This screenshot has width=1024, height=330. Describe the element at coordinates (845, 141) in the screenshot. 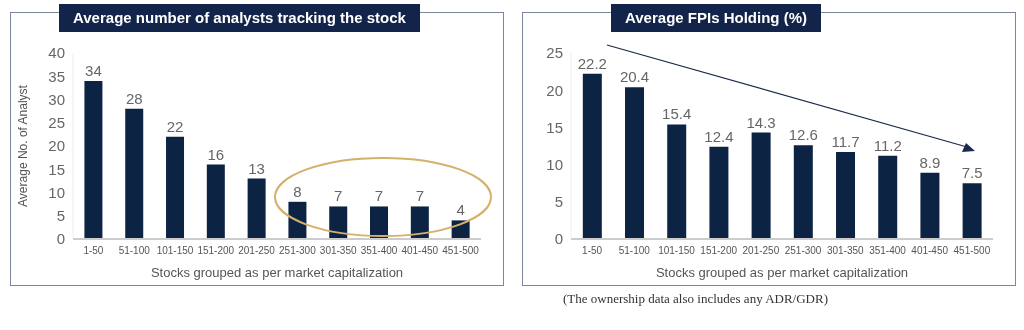

I see `data-label: 11.7` at that location.